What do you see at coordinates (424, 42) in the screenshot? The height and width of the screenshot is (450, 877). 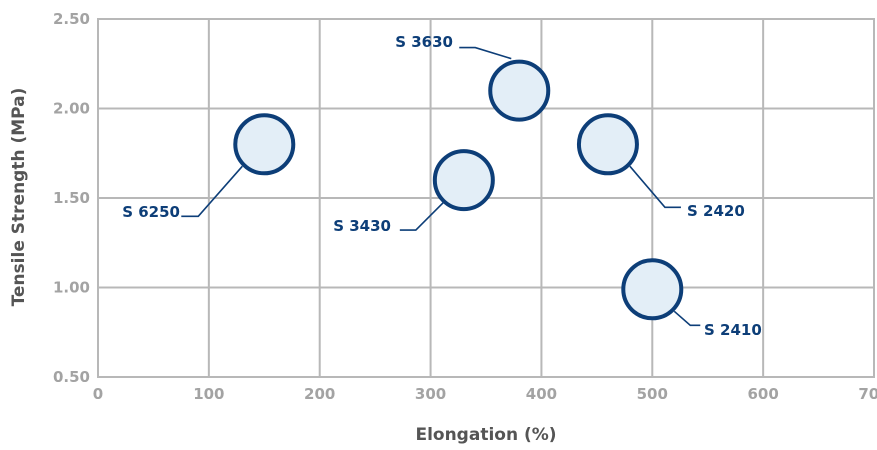 I see `point-label-s-3630: S 3630` at bounding box center [424, 42].